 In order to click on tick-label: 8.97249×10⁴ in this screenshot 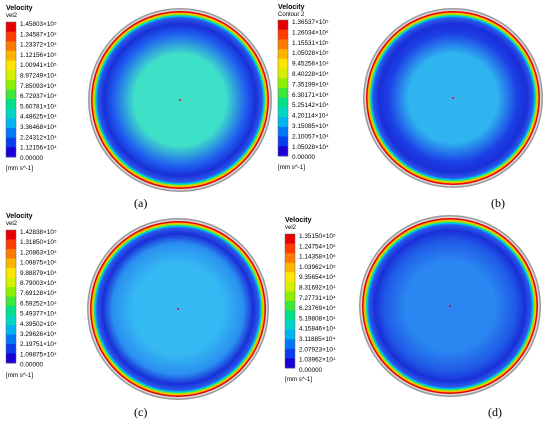, I will do `click(38, 76)`.